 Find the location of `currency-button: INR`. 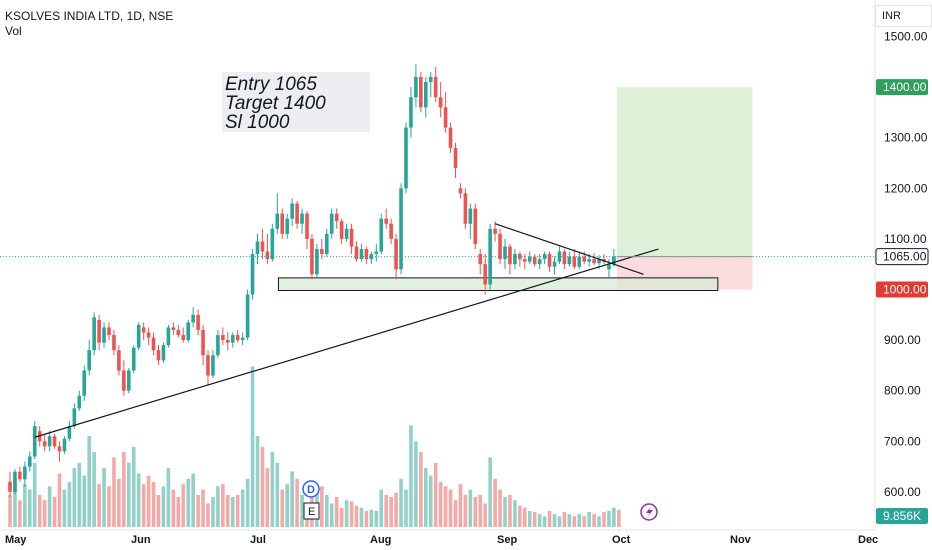

currency-button: INR is located at coordinates (903, 16).